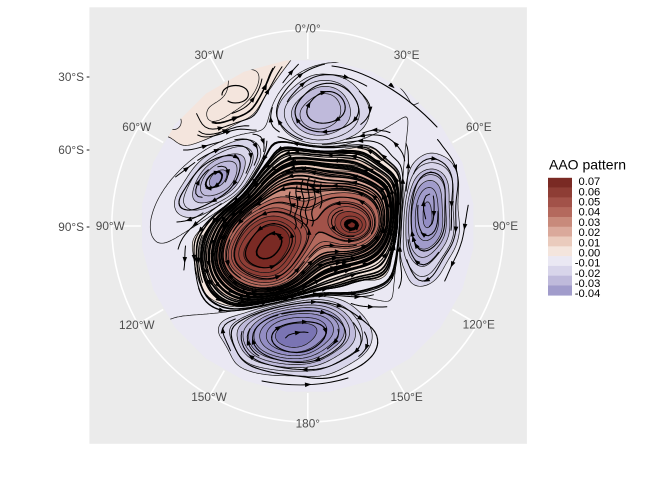 The image size is (672, 480). Describe the element at coordinates (111, 226) in the screenshot. I see `svg-text: 90°W` at that location.